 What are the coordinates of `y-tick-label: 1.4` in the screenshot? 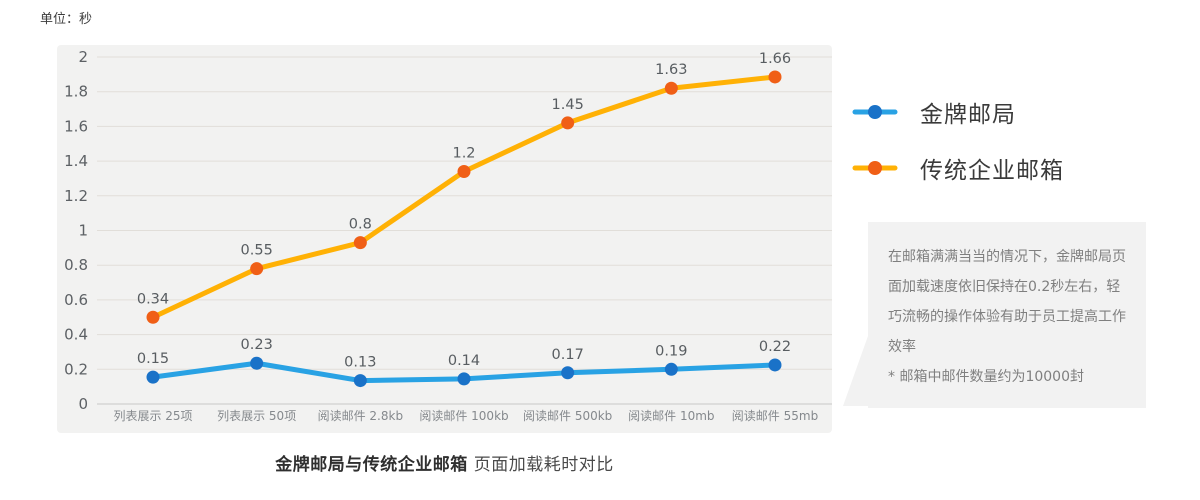 It's located at (76, 161).